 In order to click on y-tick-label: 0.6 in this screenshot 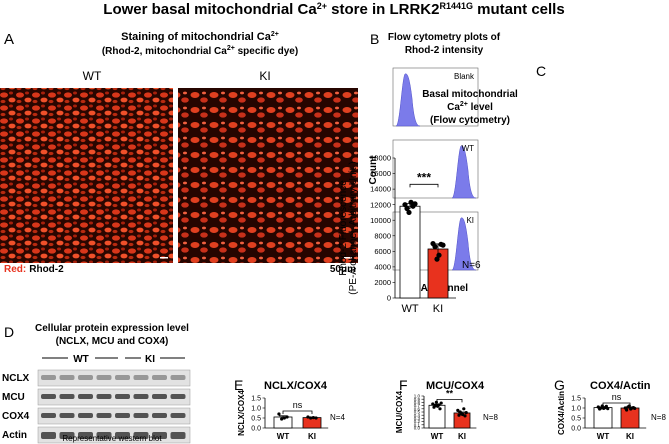, I will do `click(417, 408)`.